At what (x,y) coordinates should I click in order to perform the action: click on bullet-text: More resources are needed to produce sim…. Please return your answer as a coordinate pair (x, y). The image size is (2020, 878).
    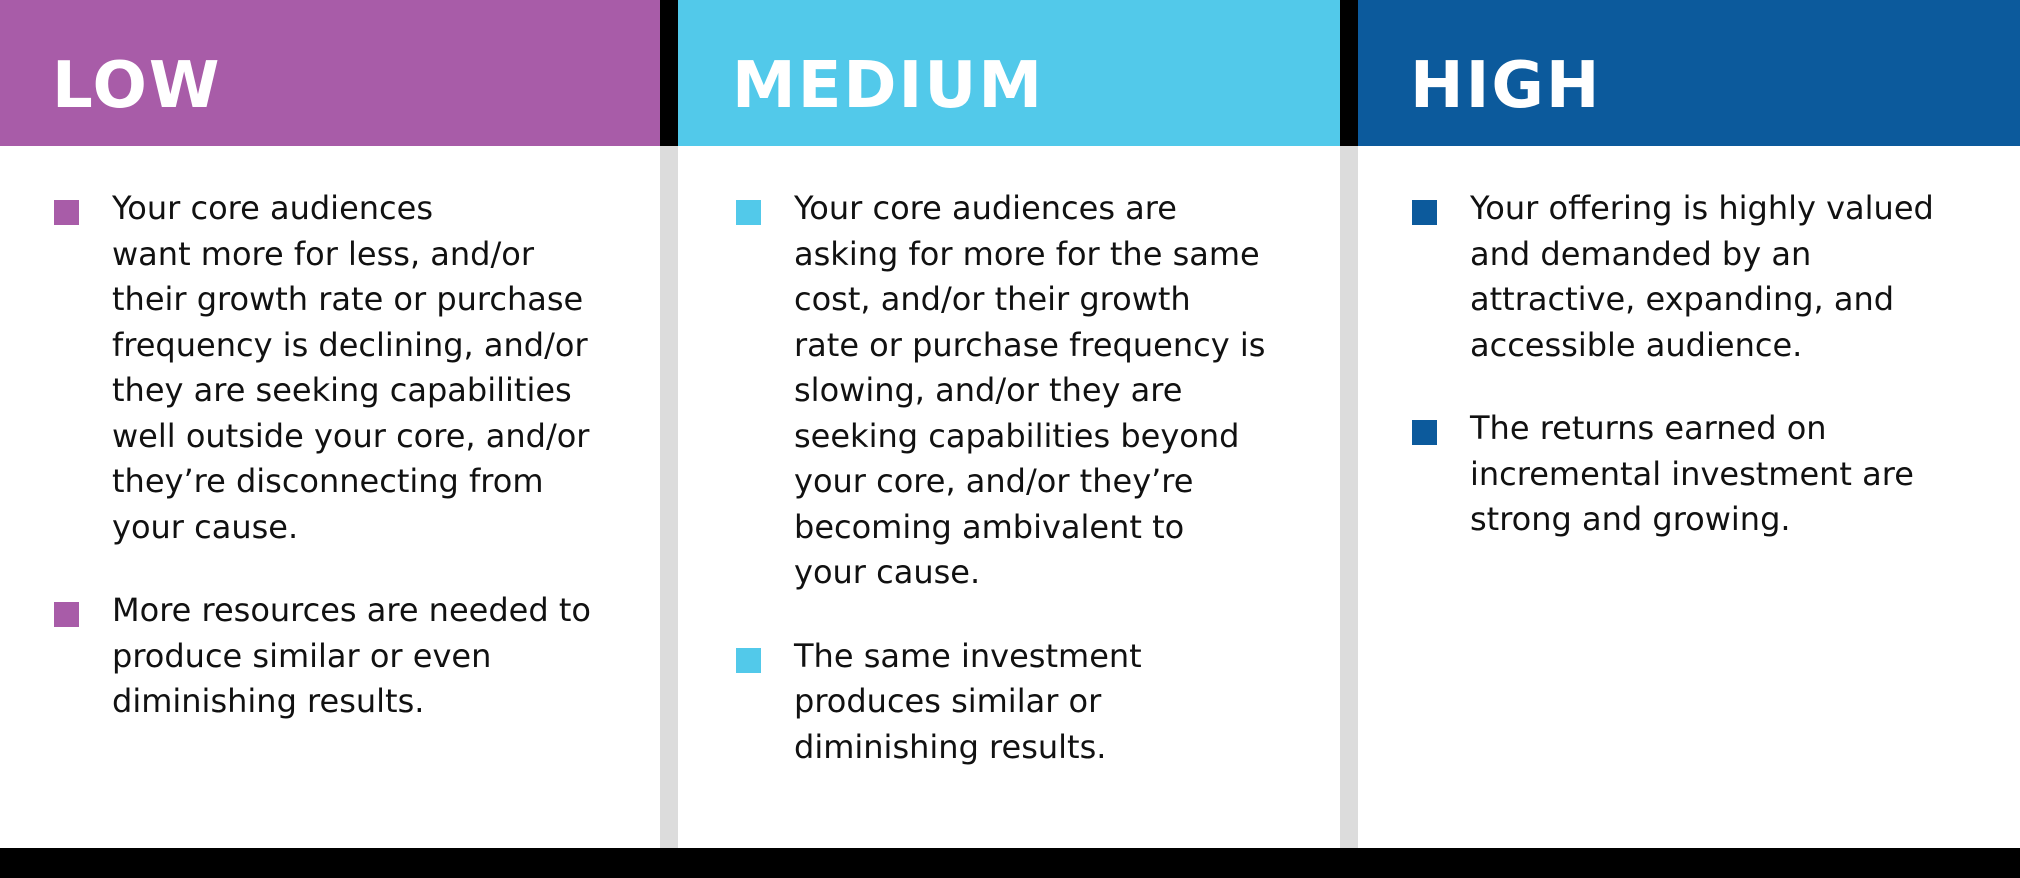
    Looking at the image, I should click on (351, 655).